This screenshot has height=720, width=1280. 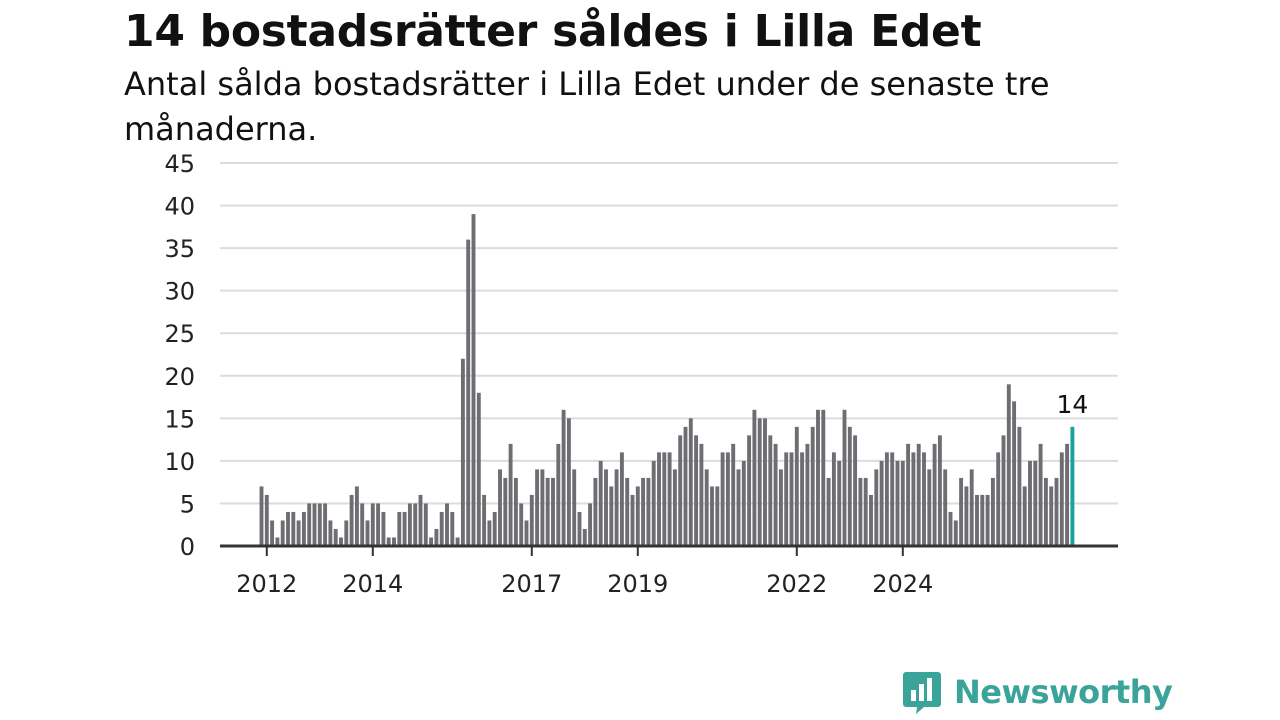 What do you see at coordinates (796, 584) in the screenshot?
I see `x-tick-label: 2022` at bounding box center [796, 584].